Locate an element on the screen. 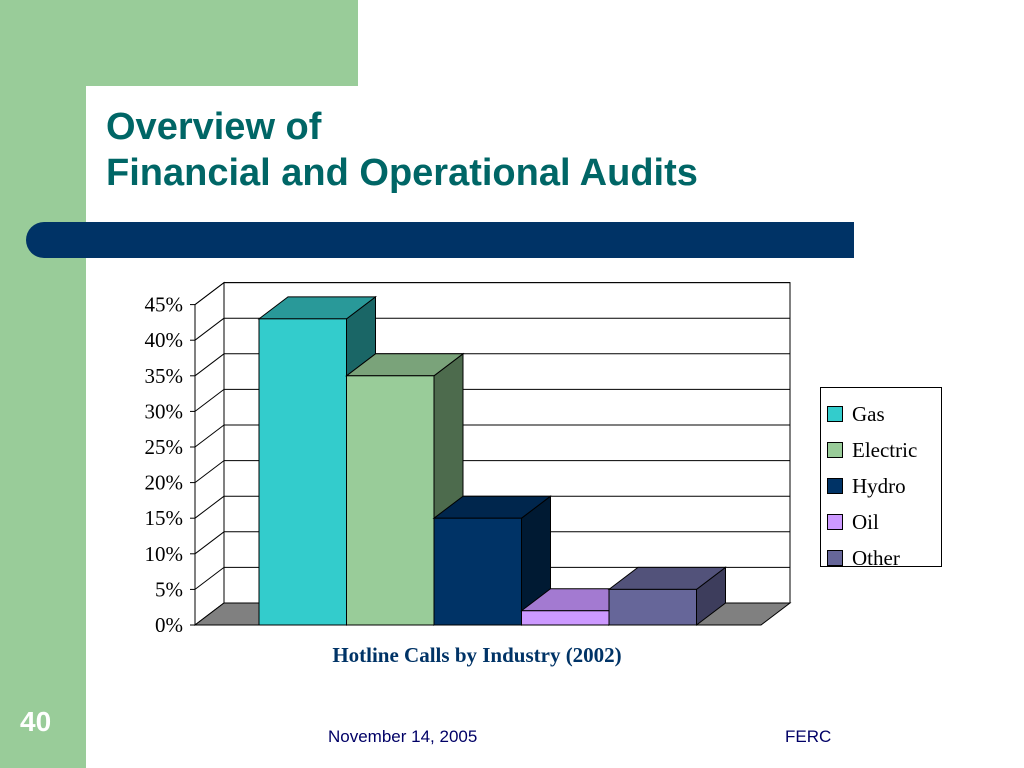  y-tick-label: 35% is located at coordinates (164, 376).